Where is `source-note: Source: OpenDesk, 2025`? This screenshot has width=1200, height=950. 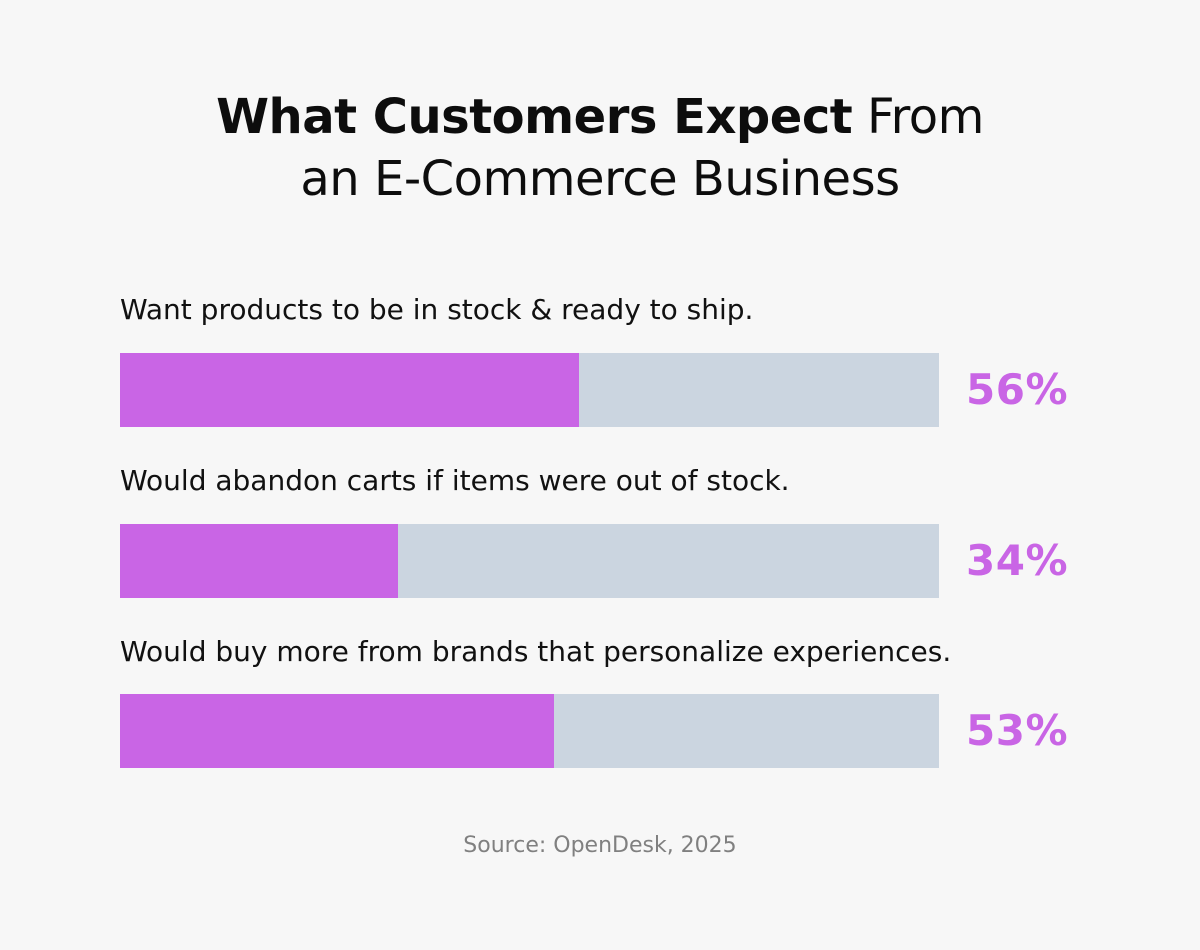 source-note: Source: OpenDesk, 2025 is located at coordinates (600, 845).